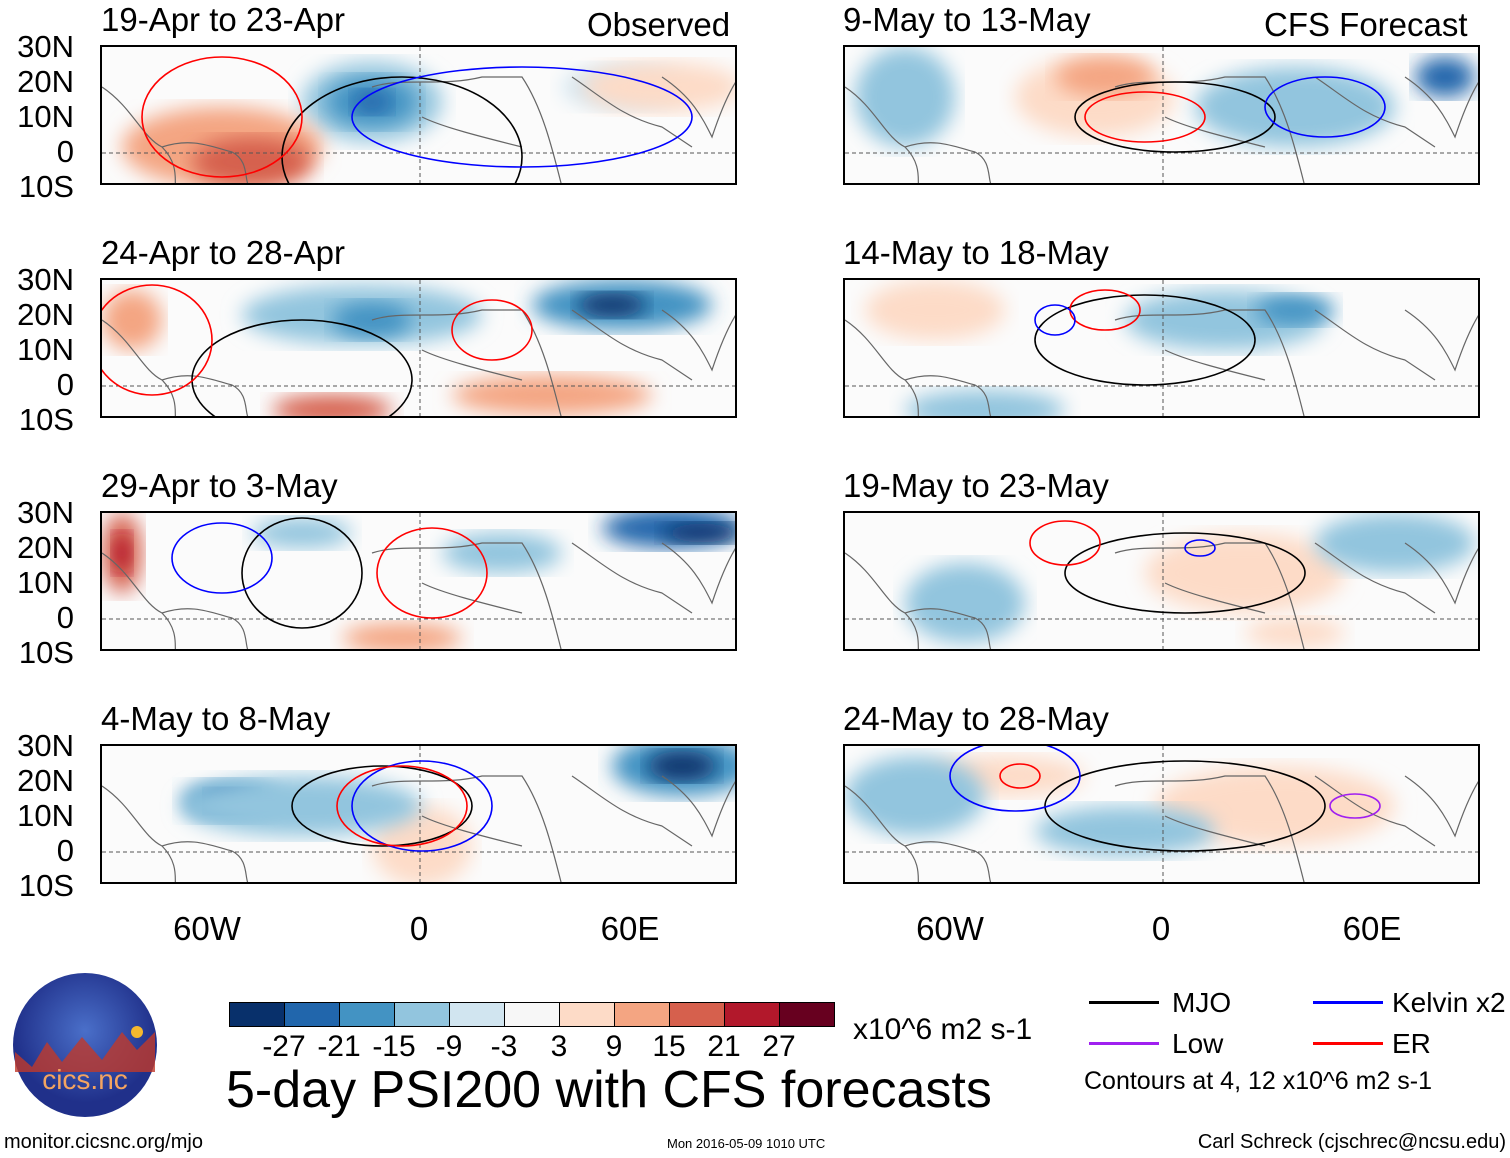  Describe the element at coordinates (669, 1046) in the screenshot. I see `colorbar-label: 15` at that location.